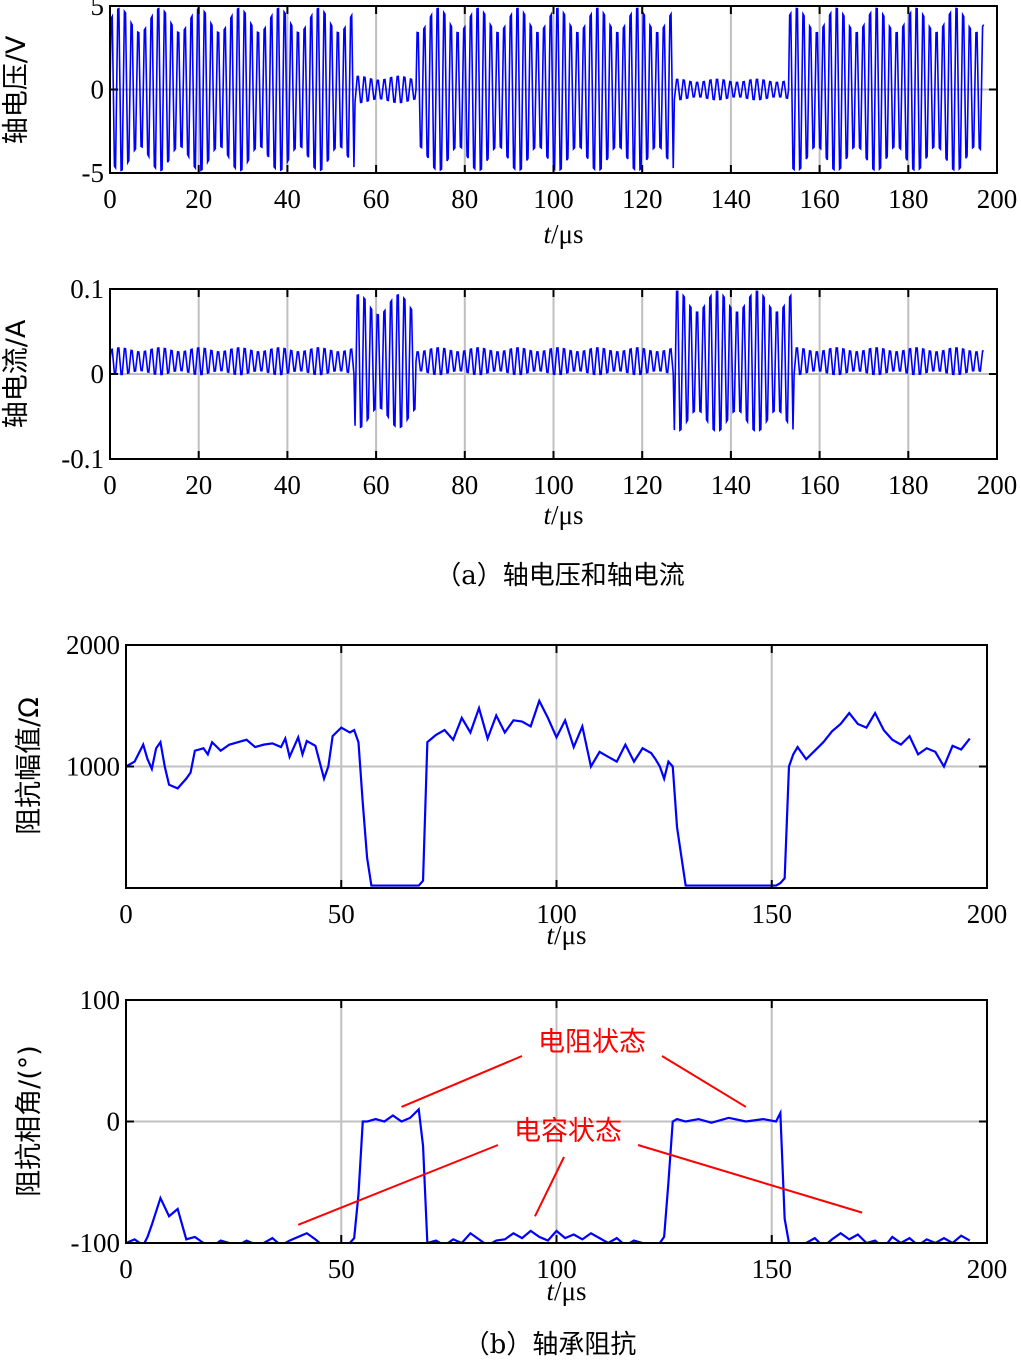  Describe the element at coordinates (16, 89) in the screenshot. I see `y-axis-label: 轴电压/V` at that location.